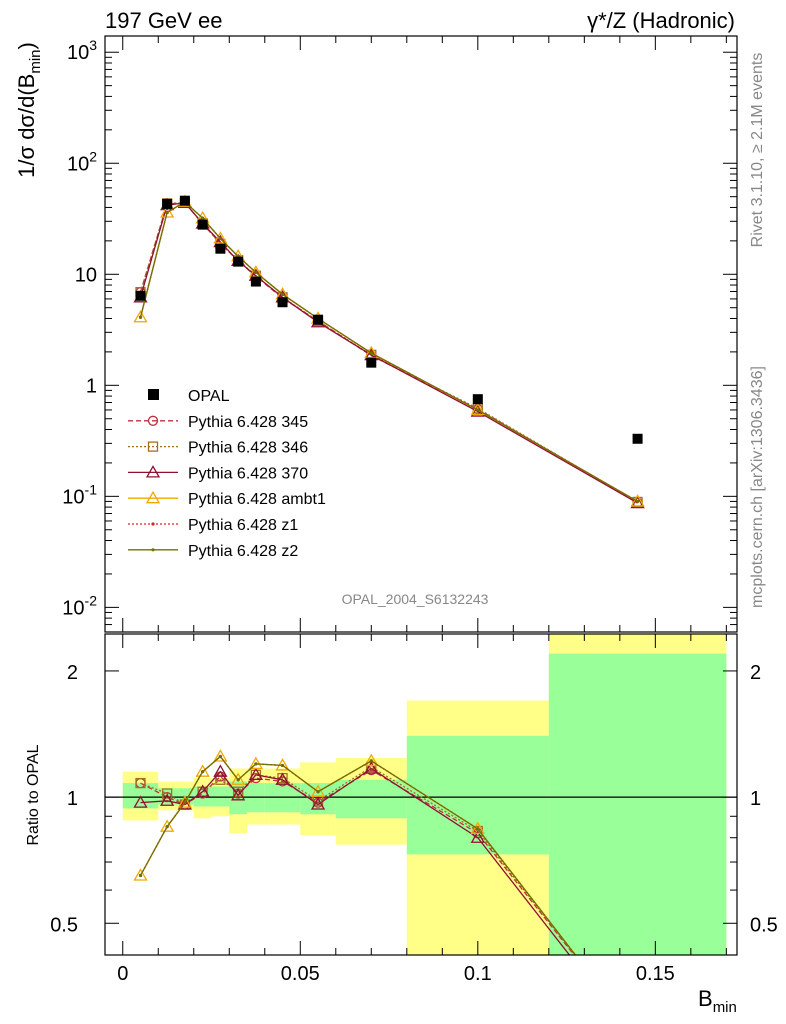 The height and width of the screenshot is (1024, 786). I want to click on legend-marker-z2, so click(153, 550).